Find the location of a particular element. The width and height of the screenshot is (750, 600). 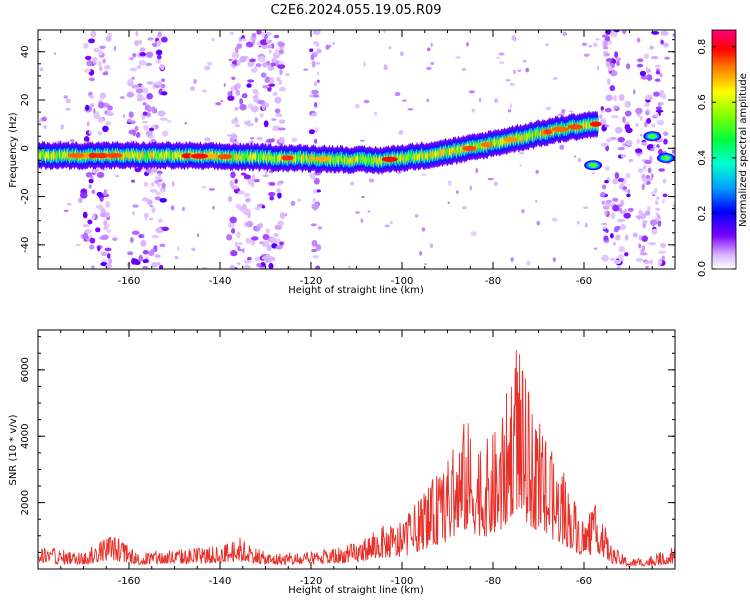

colorbar-label: Normalized spectral amplitude is located at coordinates (743, 150).